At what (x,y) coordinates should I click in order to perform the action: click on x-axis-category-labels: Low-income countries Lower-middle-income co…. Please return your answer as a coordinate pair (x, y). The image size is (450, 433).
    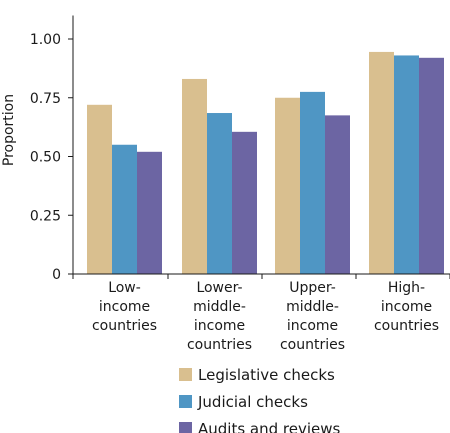
    Looking at the image, I should click on (265, 316).